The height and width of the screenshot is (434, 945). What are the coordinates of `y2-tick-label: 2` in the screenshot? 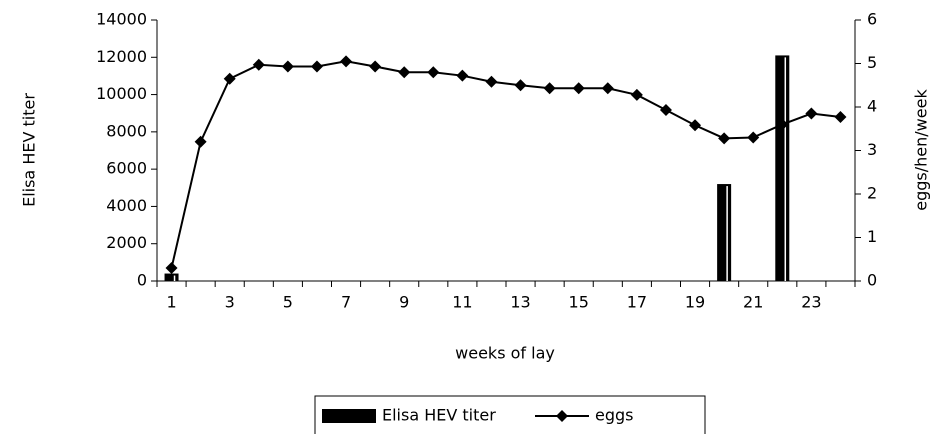 It's located at (872, 193).